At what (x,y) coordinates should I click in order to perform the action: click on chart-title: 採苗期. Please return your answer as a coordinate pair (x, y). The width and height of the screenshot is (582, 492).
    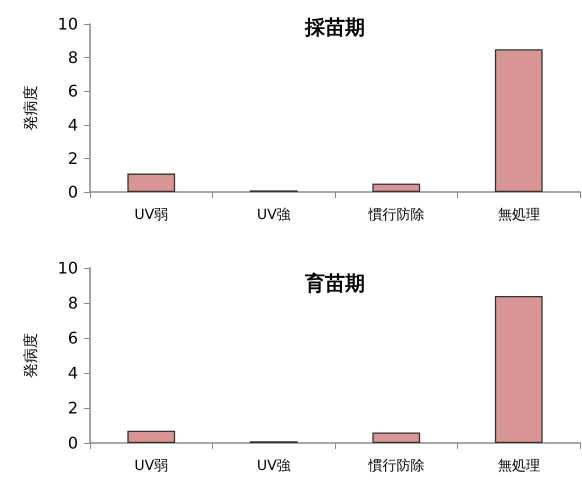
    Looking at the image, I should click on (334, 27).